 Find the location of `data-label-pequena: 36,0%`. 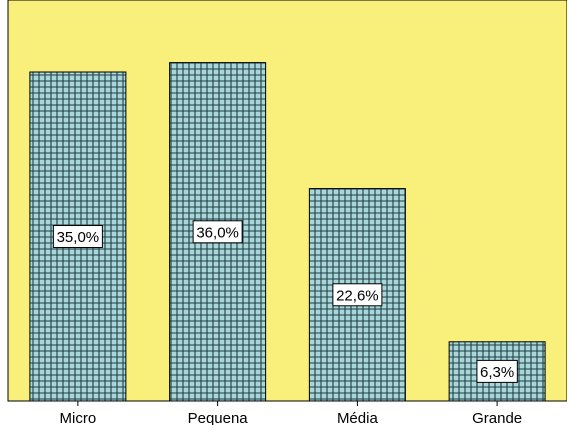

data-label-pequena: 36,0% is located at coordinates (217, 232).